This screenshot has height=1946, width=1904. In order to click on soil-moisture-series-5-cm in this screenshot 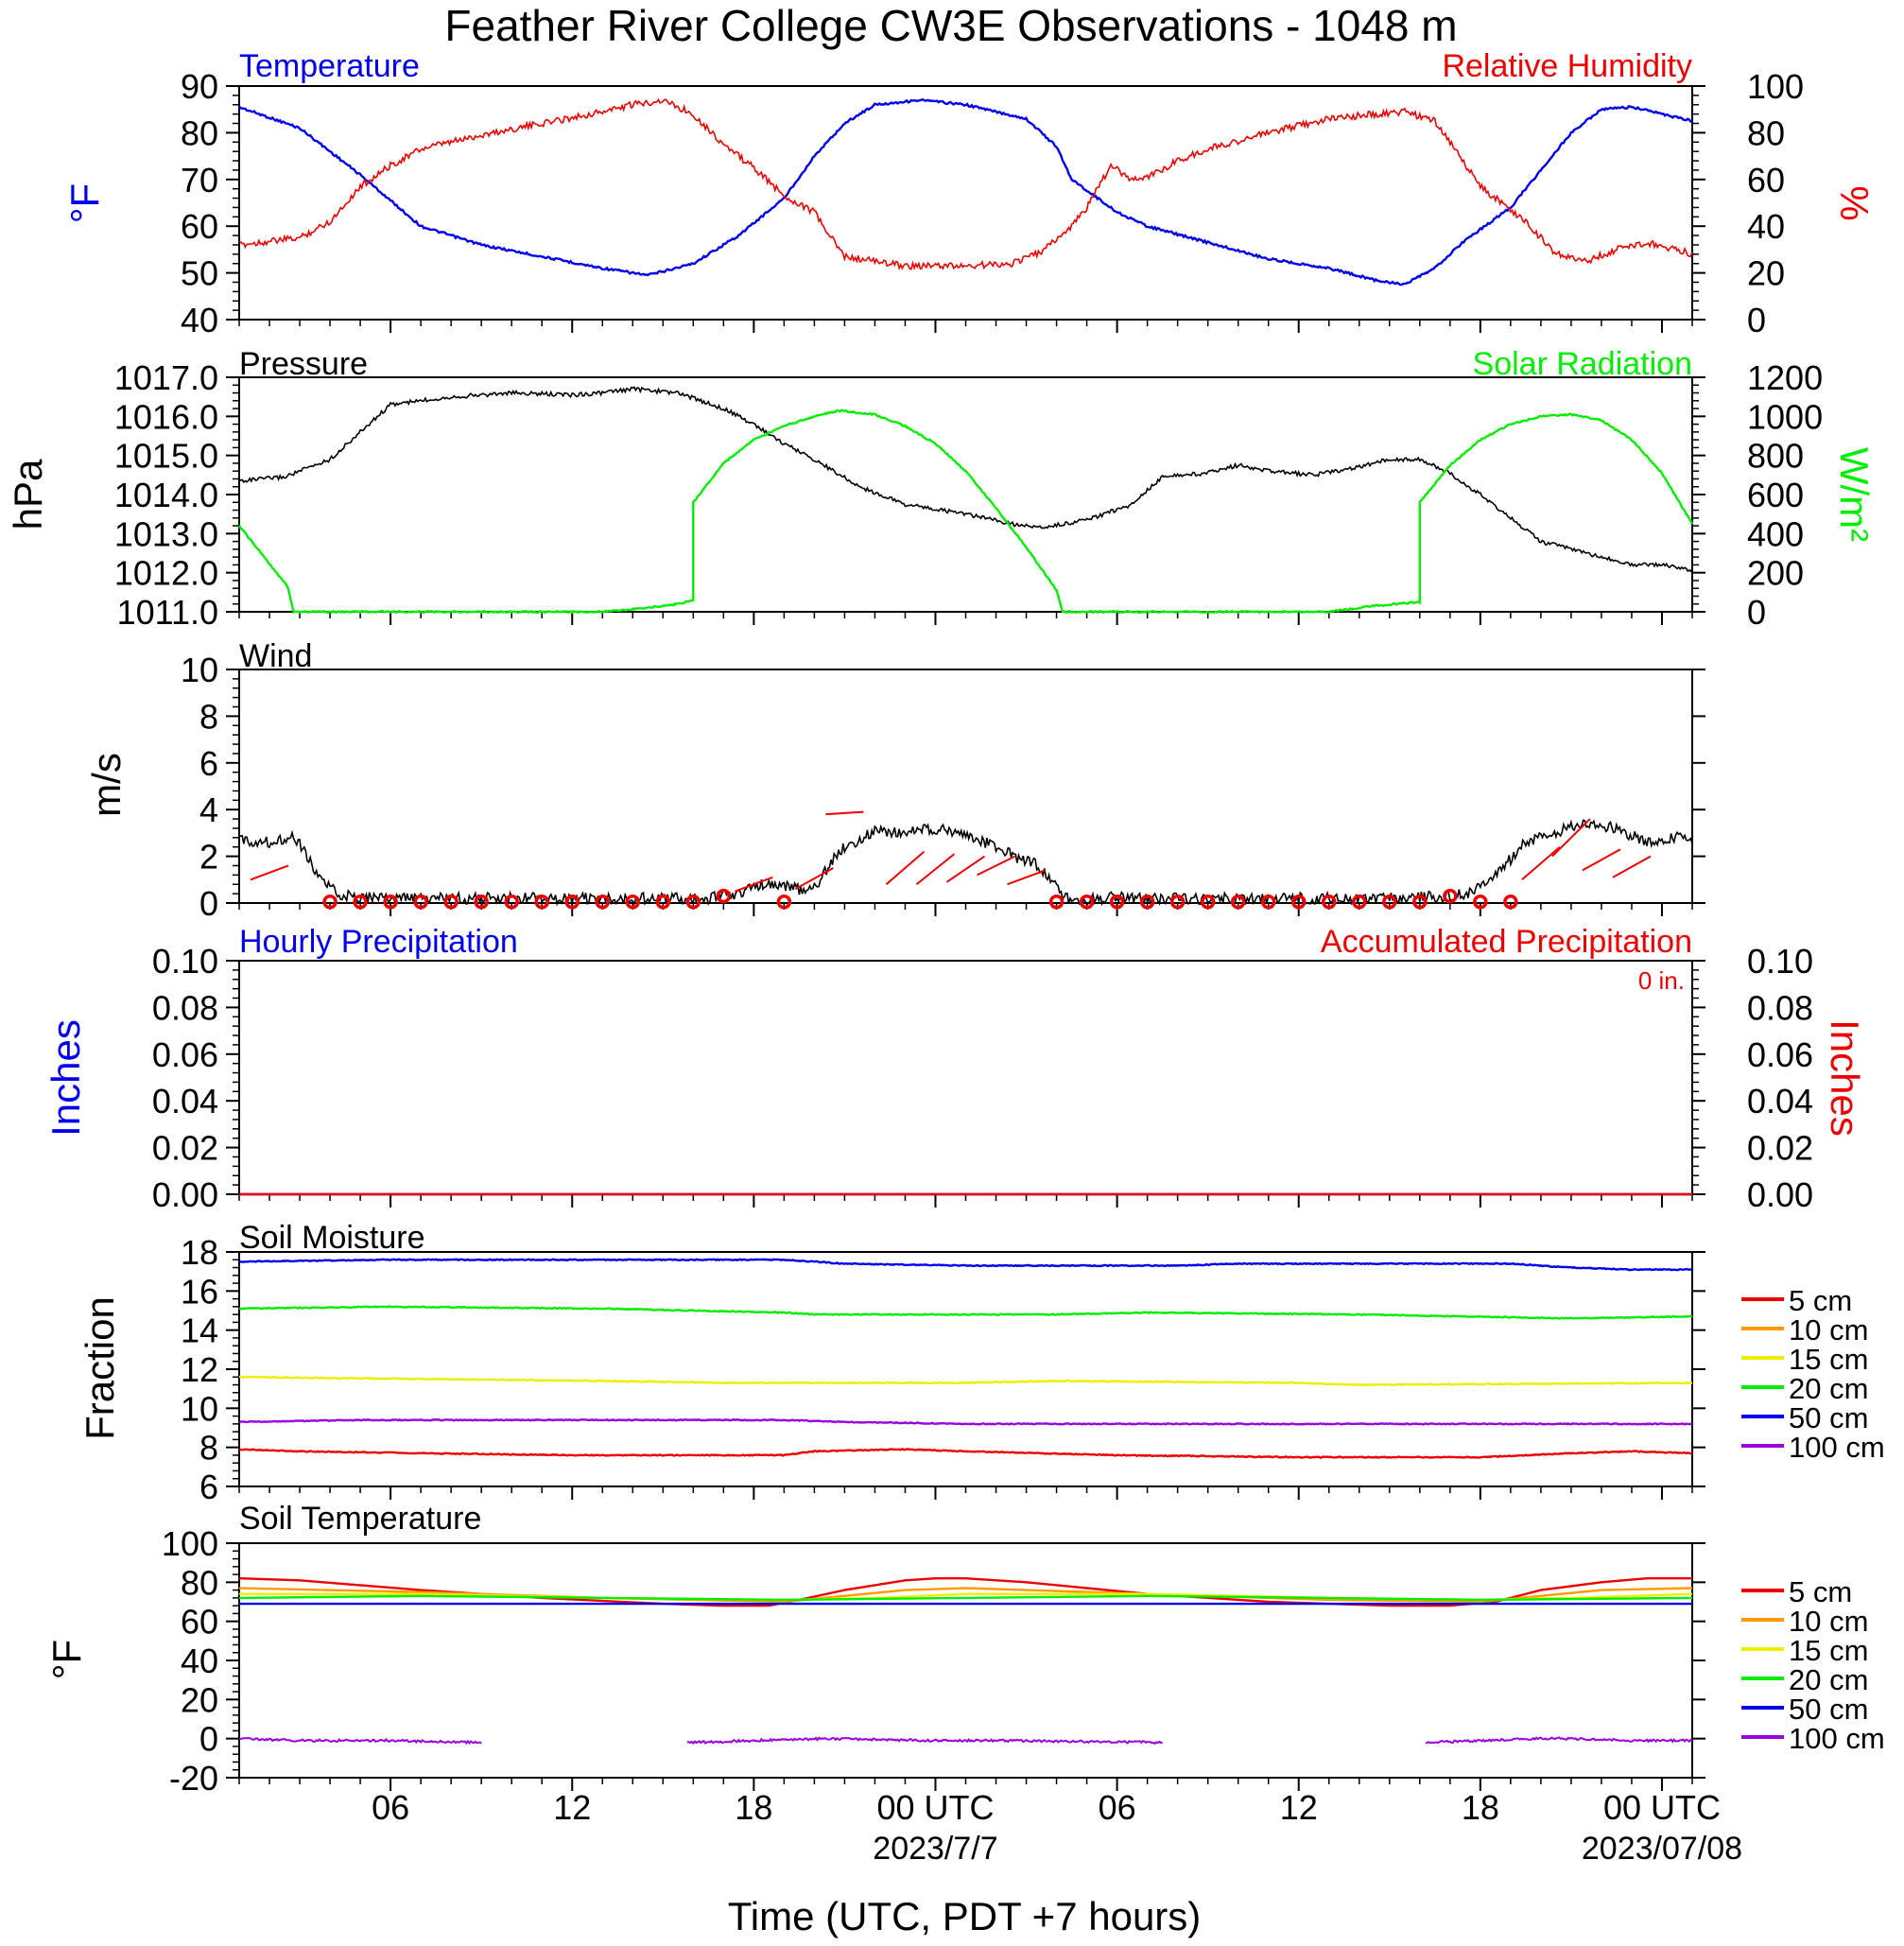, I will do `click(966, 1453)`.